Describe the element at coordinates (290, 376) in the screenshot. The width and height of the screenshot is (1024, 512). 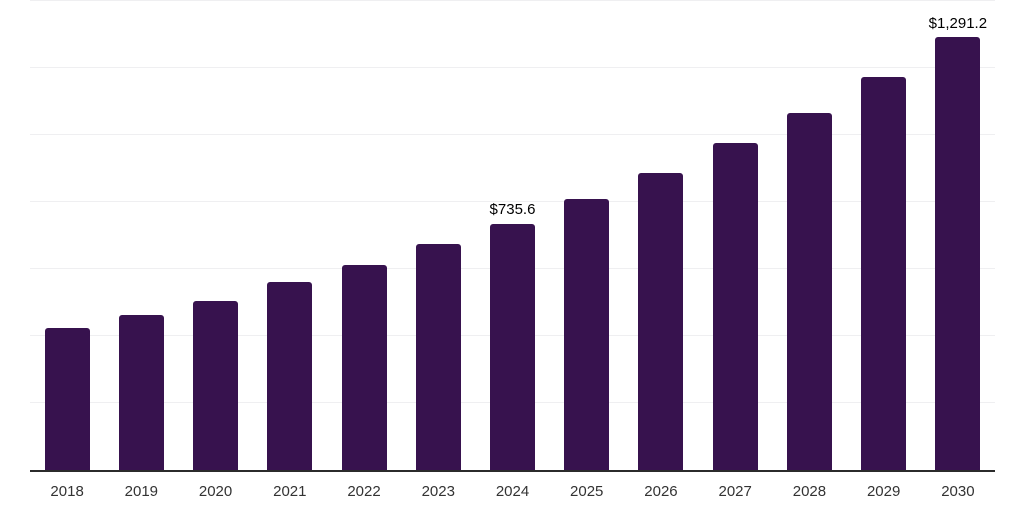
I see `bar-2021` at that location.